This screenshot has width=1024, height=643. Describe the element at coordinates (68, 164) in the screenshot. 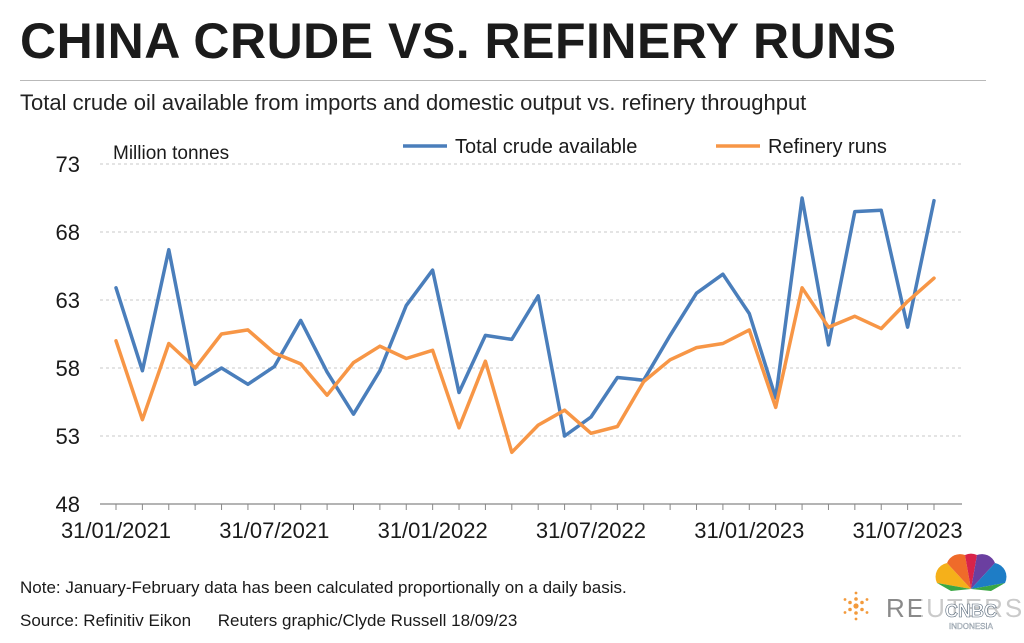

I see `y-tick-label: 73` at that location.